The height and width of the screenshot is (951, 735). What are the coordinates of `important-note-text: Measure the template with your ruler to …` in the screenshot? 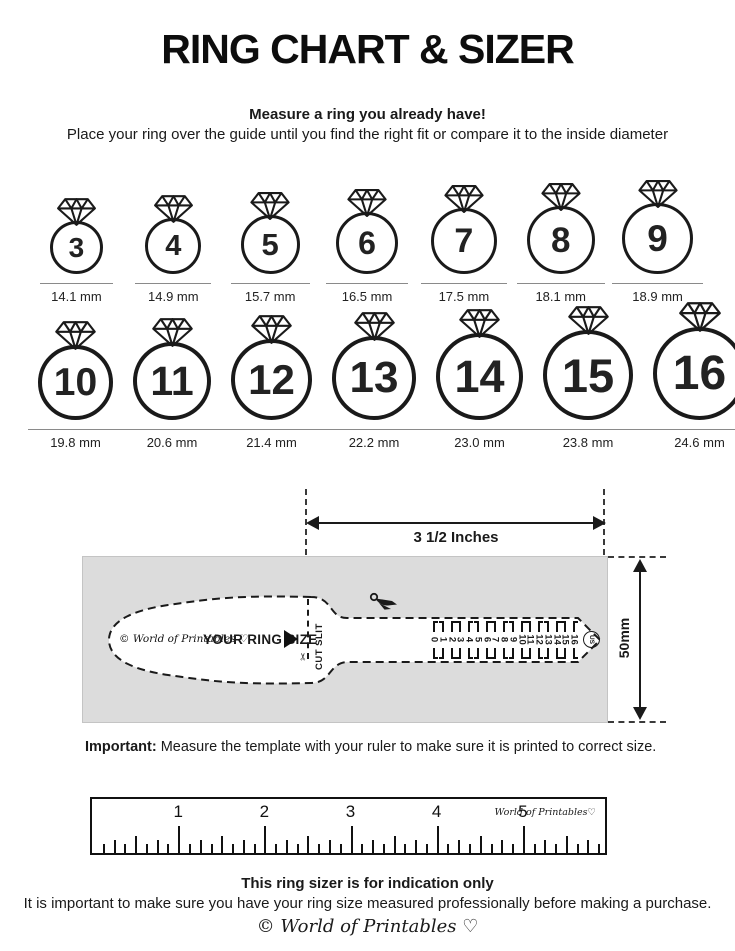 It's located at (406, 747).